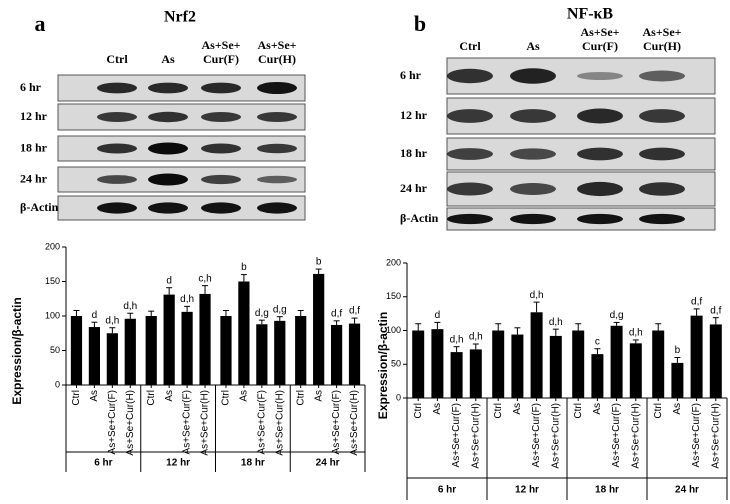 The height and width of the screenshot is (504, 730). I want to click on panel-letter: b, so click(420, 23).